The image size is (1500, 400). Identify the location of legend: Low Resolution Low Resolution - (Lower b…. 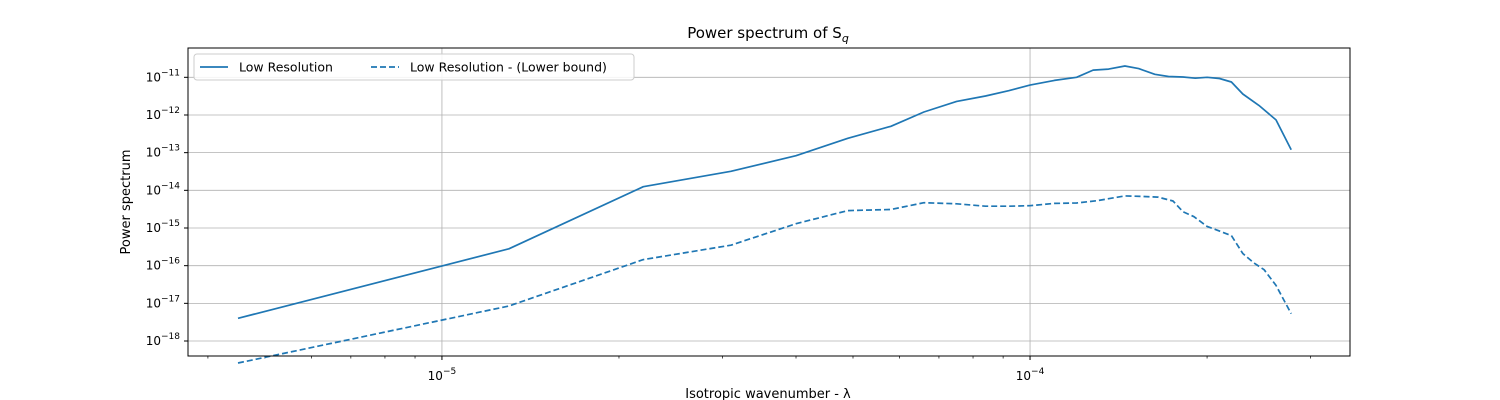
(414, 67).